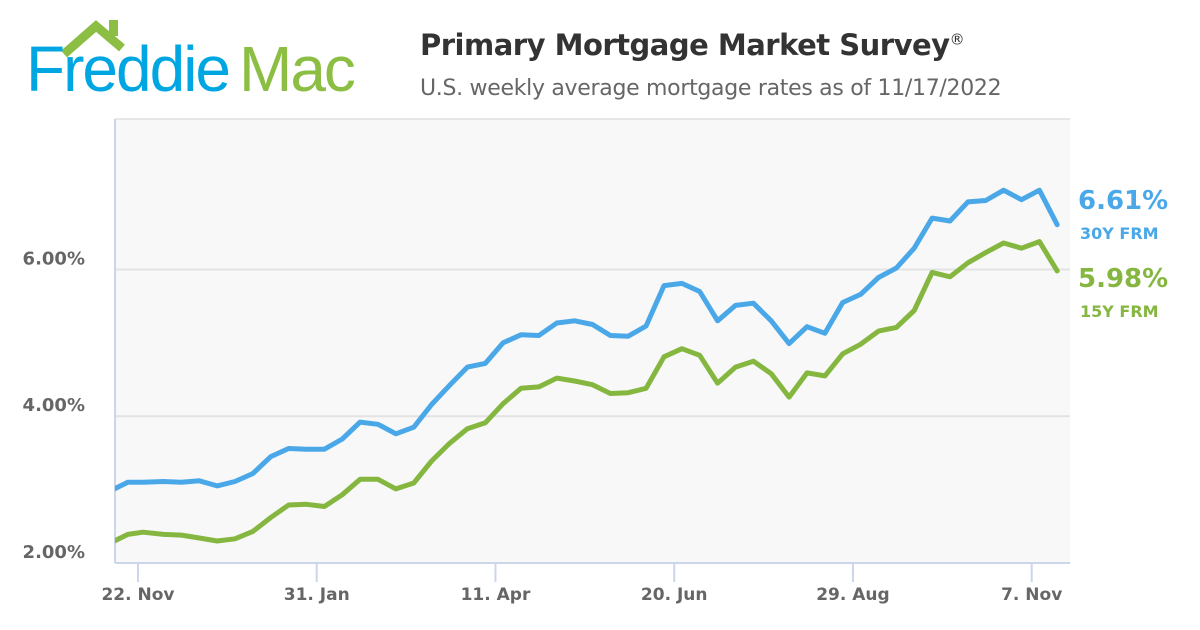 This screenshot has width=1200, height=630. What do you see at coordinates (674, 595) in the screenshot?
I see `x-tick-label: 20. Jun` at bounding box center [674, 595].